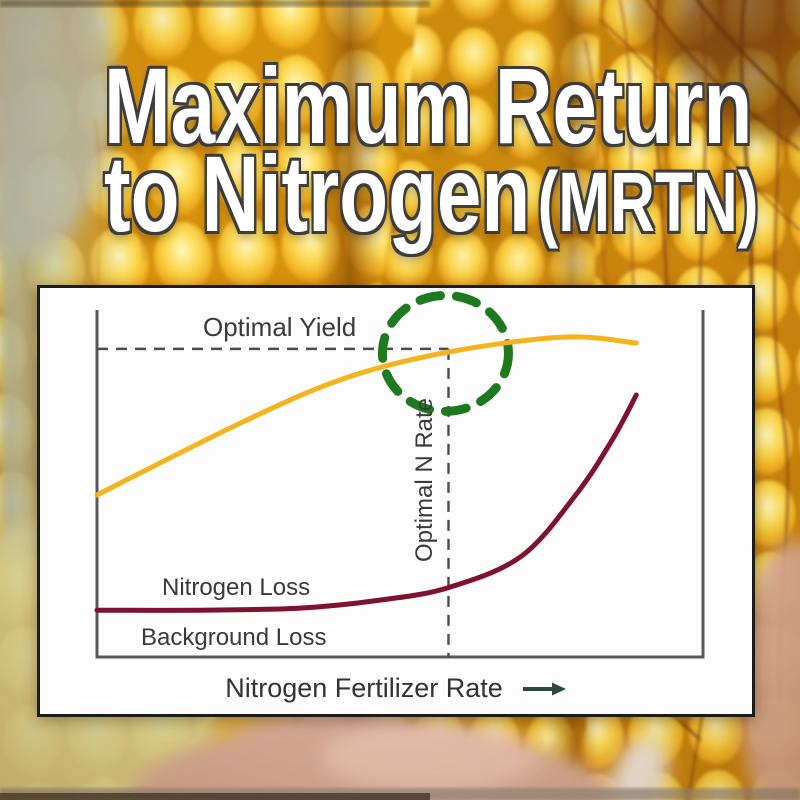  What do you see at coordinates (648, 202) in the screenshot?
I see `title-acronym: (MRTN)` at bounding box center [648, 202].